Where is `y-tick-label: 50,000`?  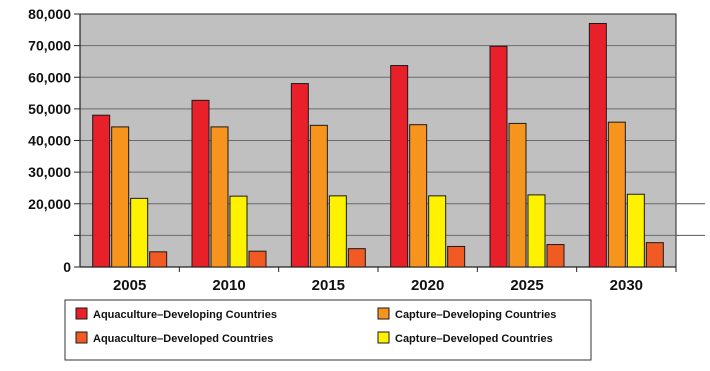 y-tick-label: 50,000 is located at coordinates (49, 109).